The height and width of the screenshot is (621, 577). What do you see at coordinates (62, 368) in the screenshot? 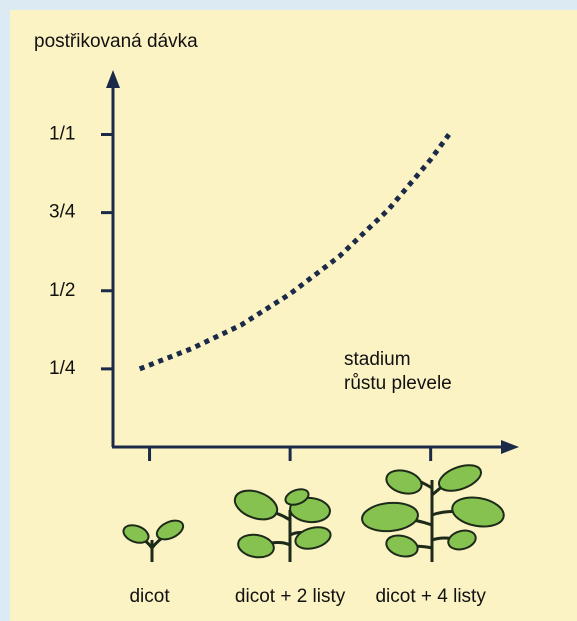
I see `y-tick-label: 1/4` at bounding box center [62, 368].